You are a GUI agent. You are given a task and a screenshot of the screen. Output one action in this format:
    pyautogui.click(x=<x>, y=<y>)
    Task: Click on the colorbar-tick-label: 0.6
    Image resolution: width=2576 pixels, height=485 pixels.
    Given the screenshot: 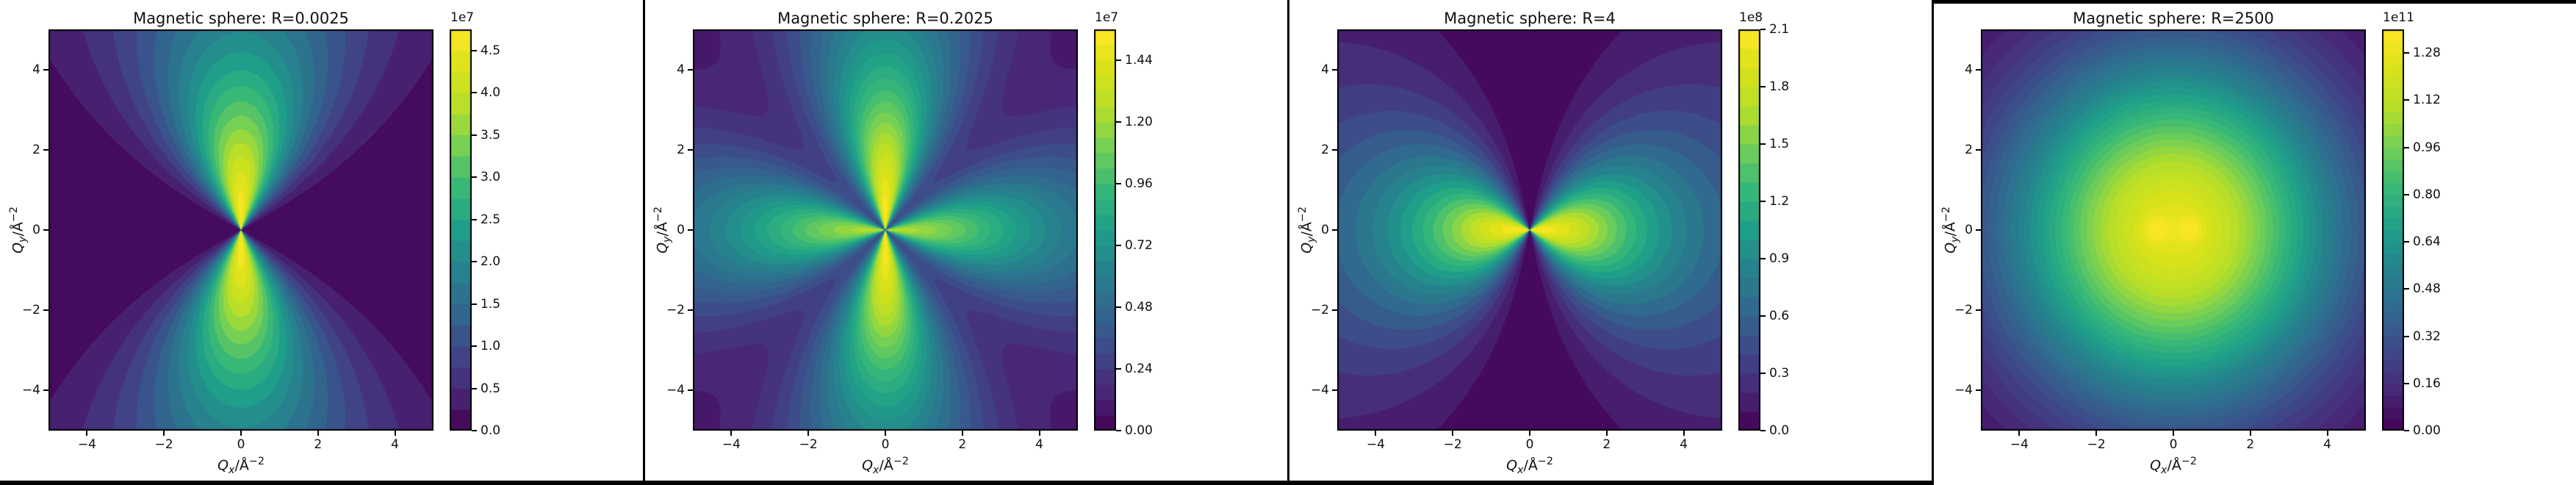 What is the action you would take?
    pyautogui.click(x=1780, y=316)
    